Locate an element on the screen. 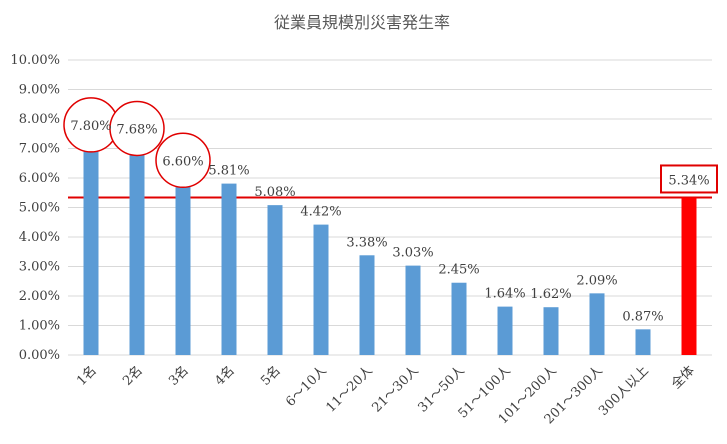 The width and height of the screenshot is (727, 444). y-tick-label: 8.00% is located at coordinates (39, 119).